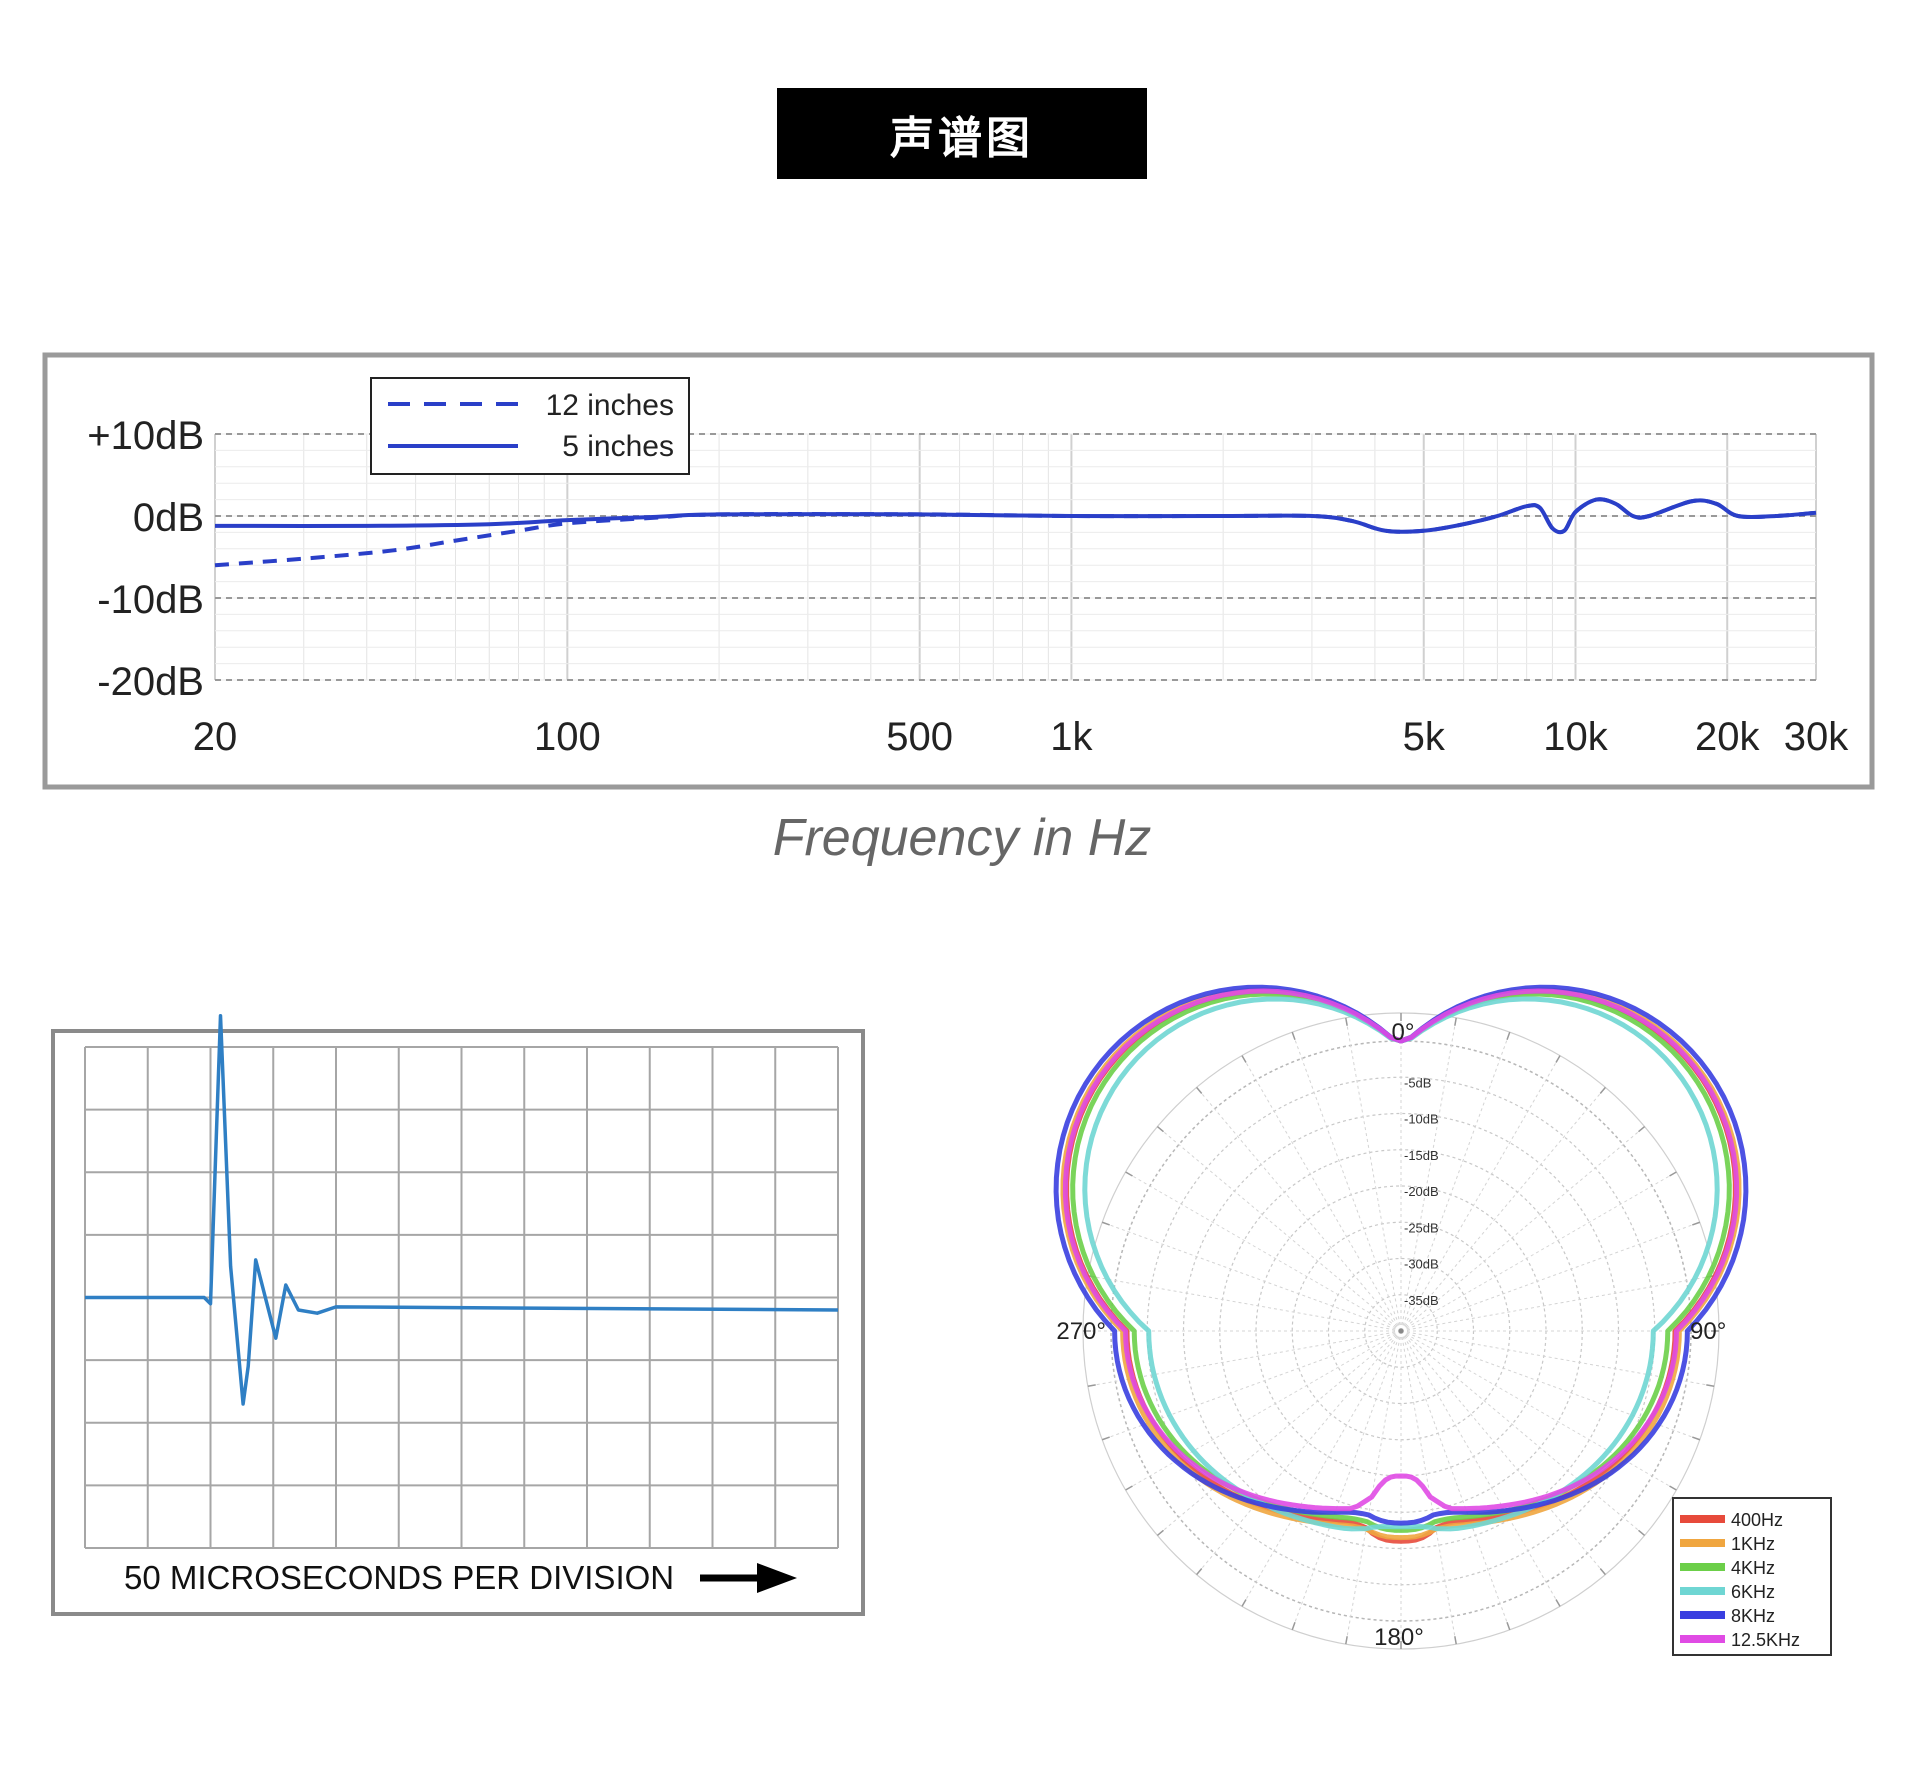  What do you see at coordinates (1421, 1119) in the screenshot?
I see `polar-radial-label: -10dB` at bounding box center [1421, 1119].